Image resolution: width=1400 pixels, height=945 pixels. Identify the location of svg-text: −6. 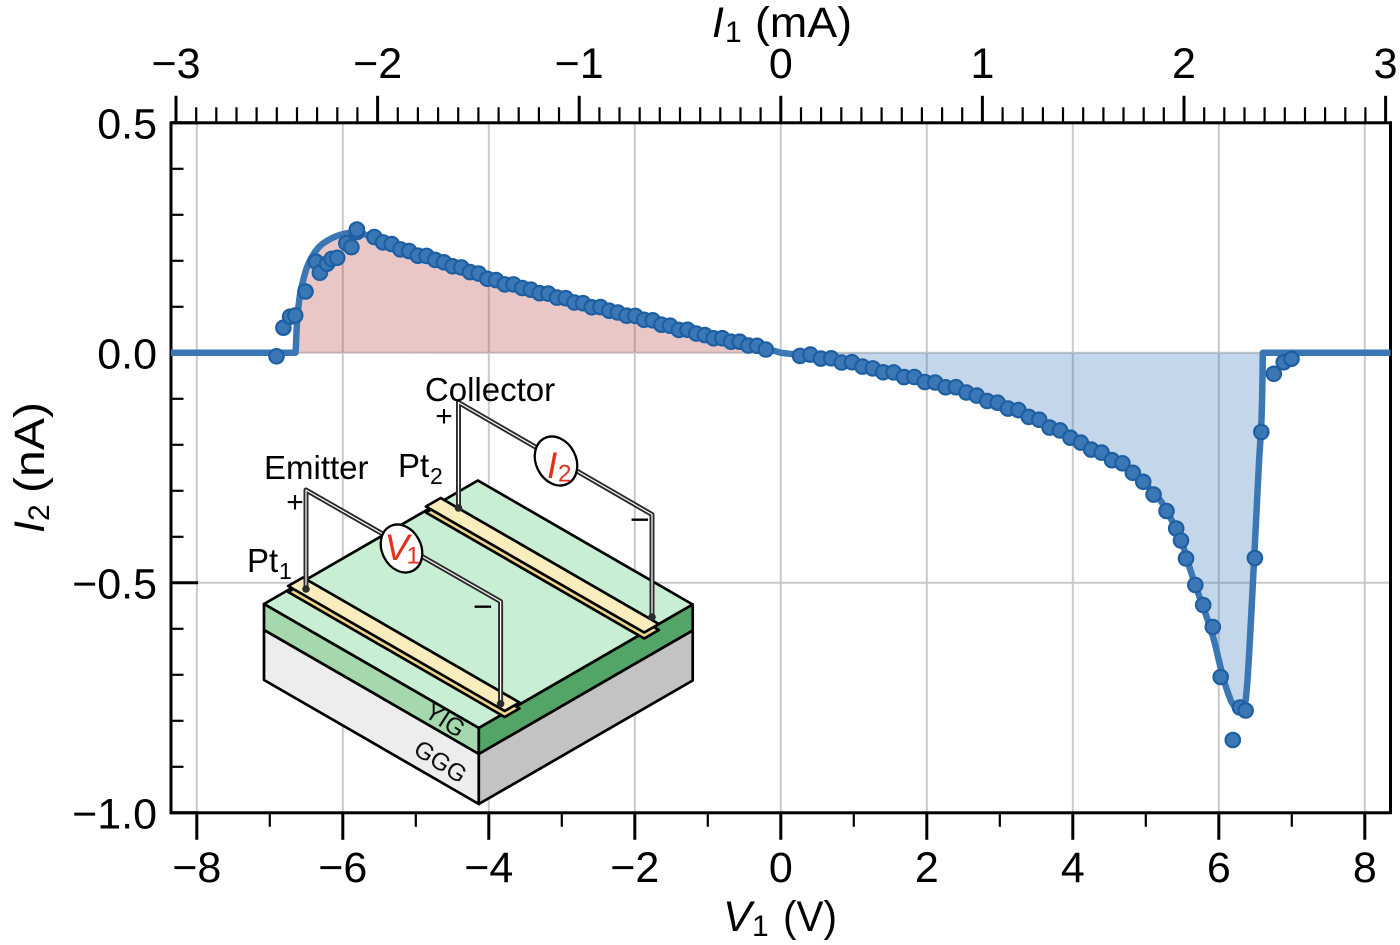
(342, 868).